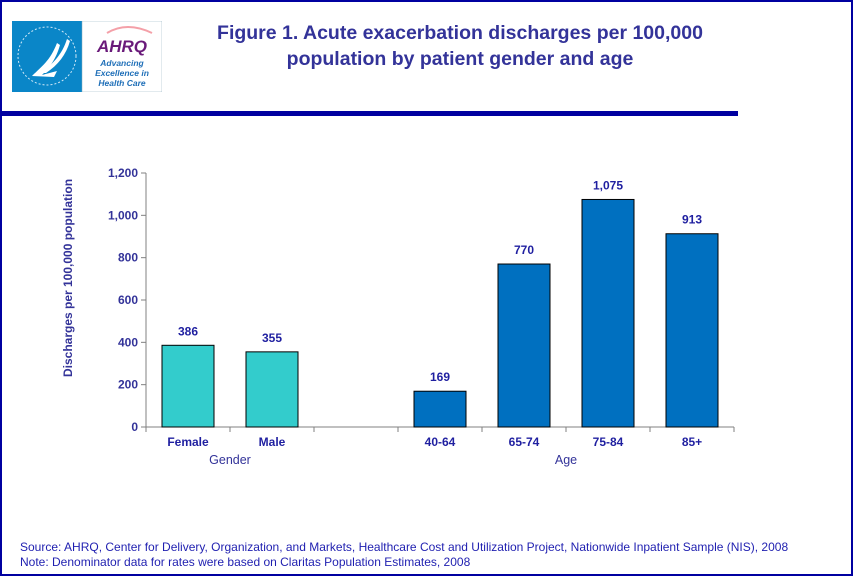 Image resolution: width=853 pixels, height=576 pixels. What do you see at coordinates (121, 63) in the screenshot?
I see `svg-text: Advancing` at bounding box center [121, 63].